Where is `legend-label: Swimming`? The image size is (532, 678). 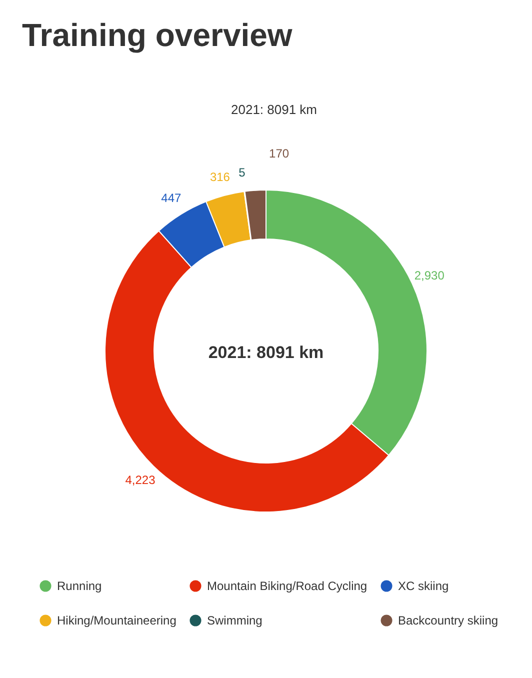
legend-label: Swimming is located at coordinates (234, 621).